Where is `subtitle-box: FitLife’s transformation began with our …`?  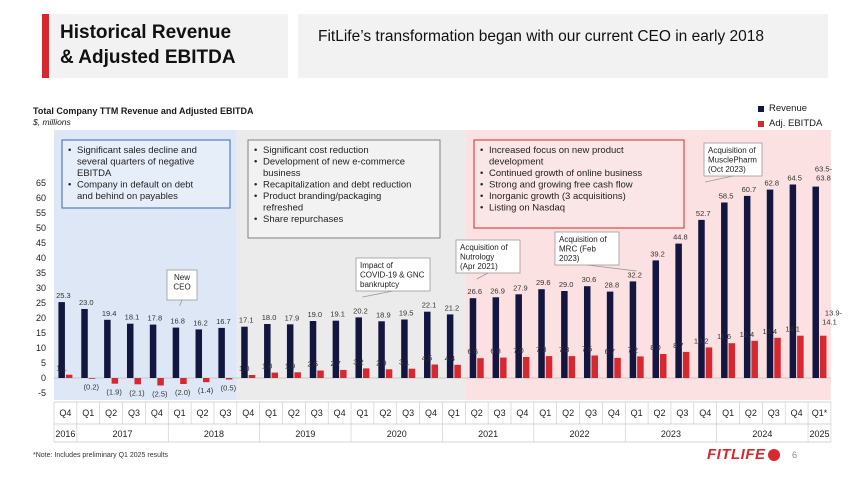
subtitle-box: FitLife’s transformation began with our … is located at coordinates (563, 46).